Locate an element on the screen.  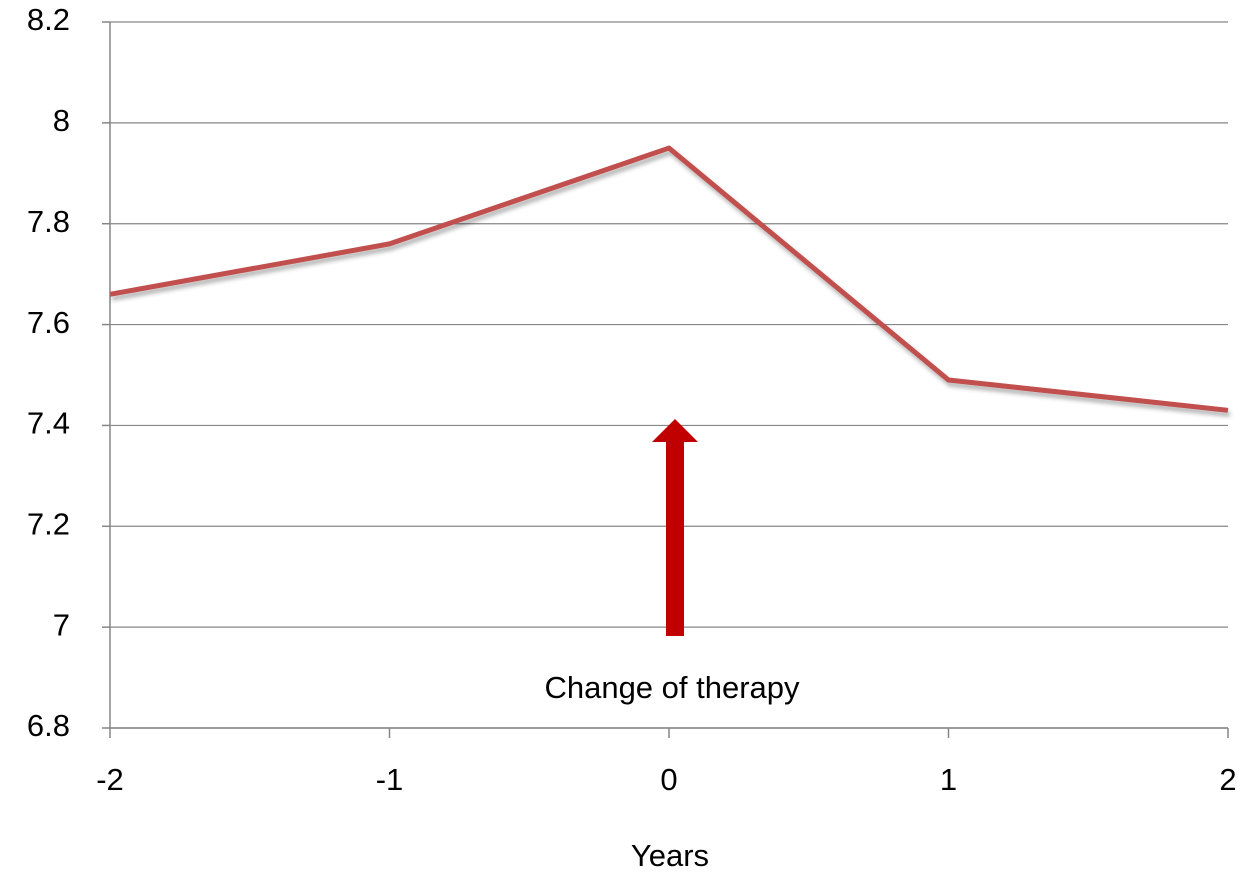
y-tick-label: 7.4 is located at coordinates (48, 423).